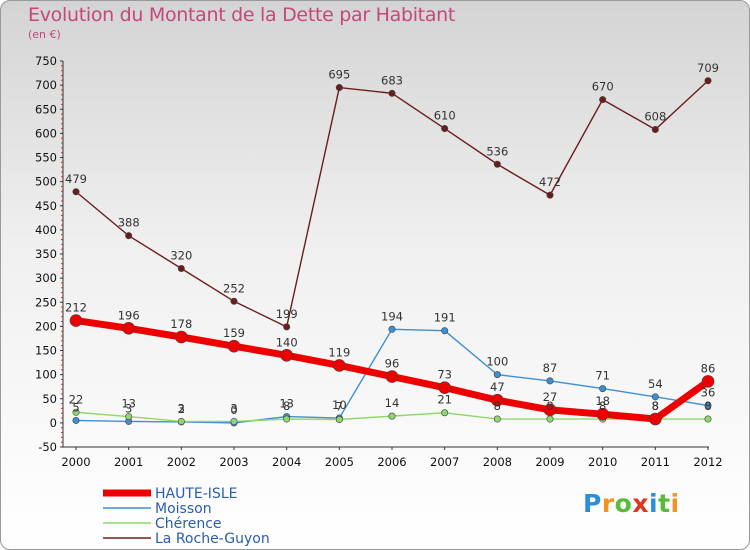  What do you see at coordinates (631, 503) in the screenshot?
I see `proxiti-logo: Proxiti` at bounding box center [631, 503].